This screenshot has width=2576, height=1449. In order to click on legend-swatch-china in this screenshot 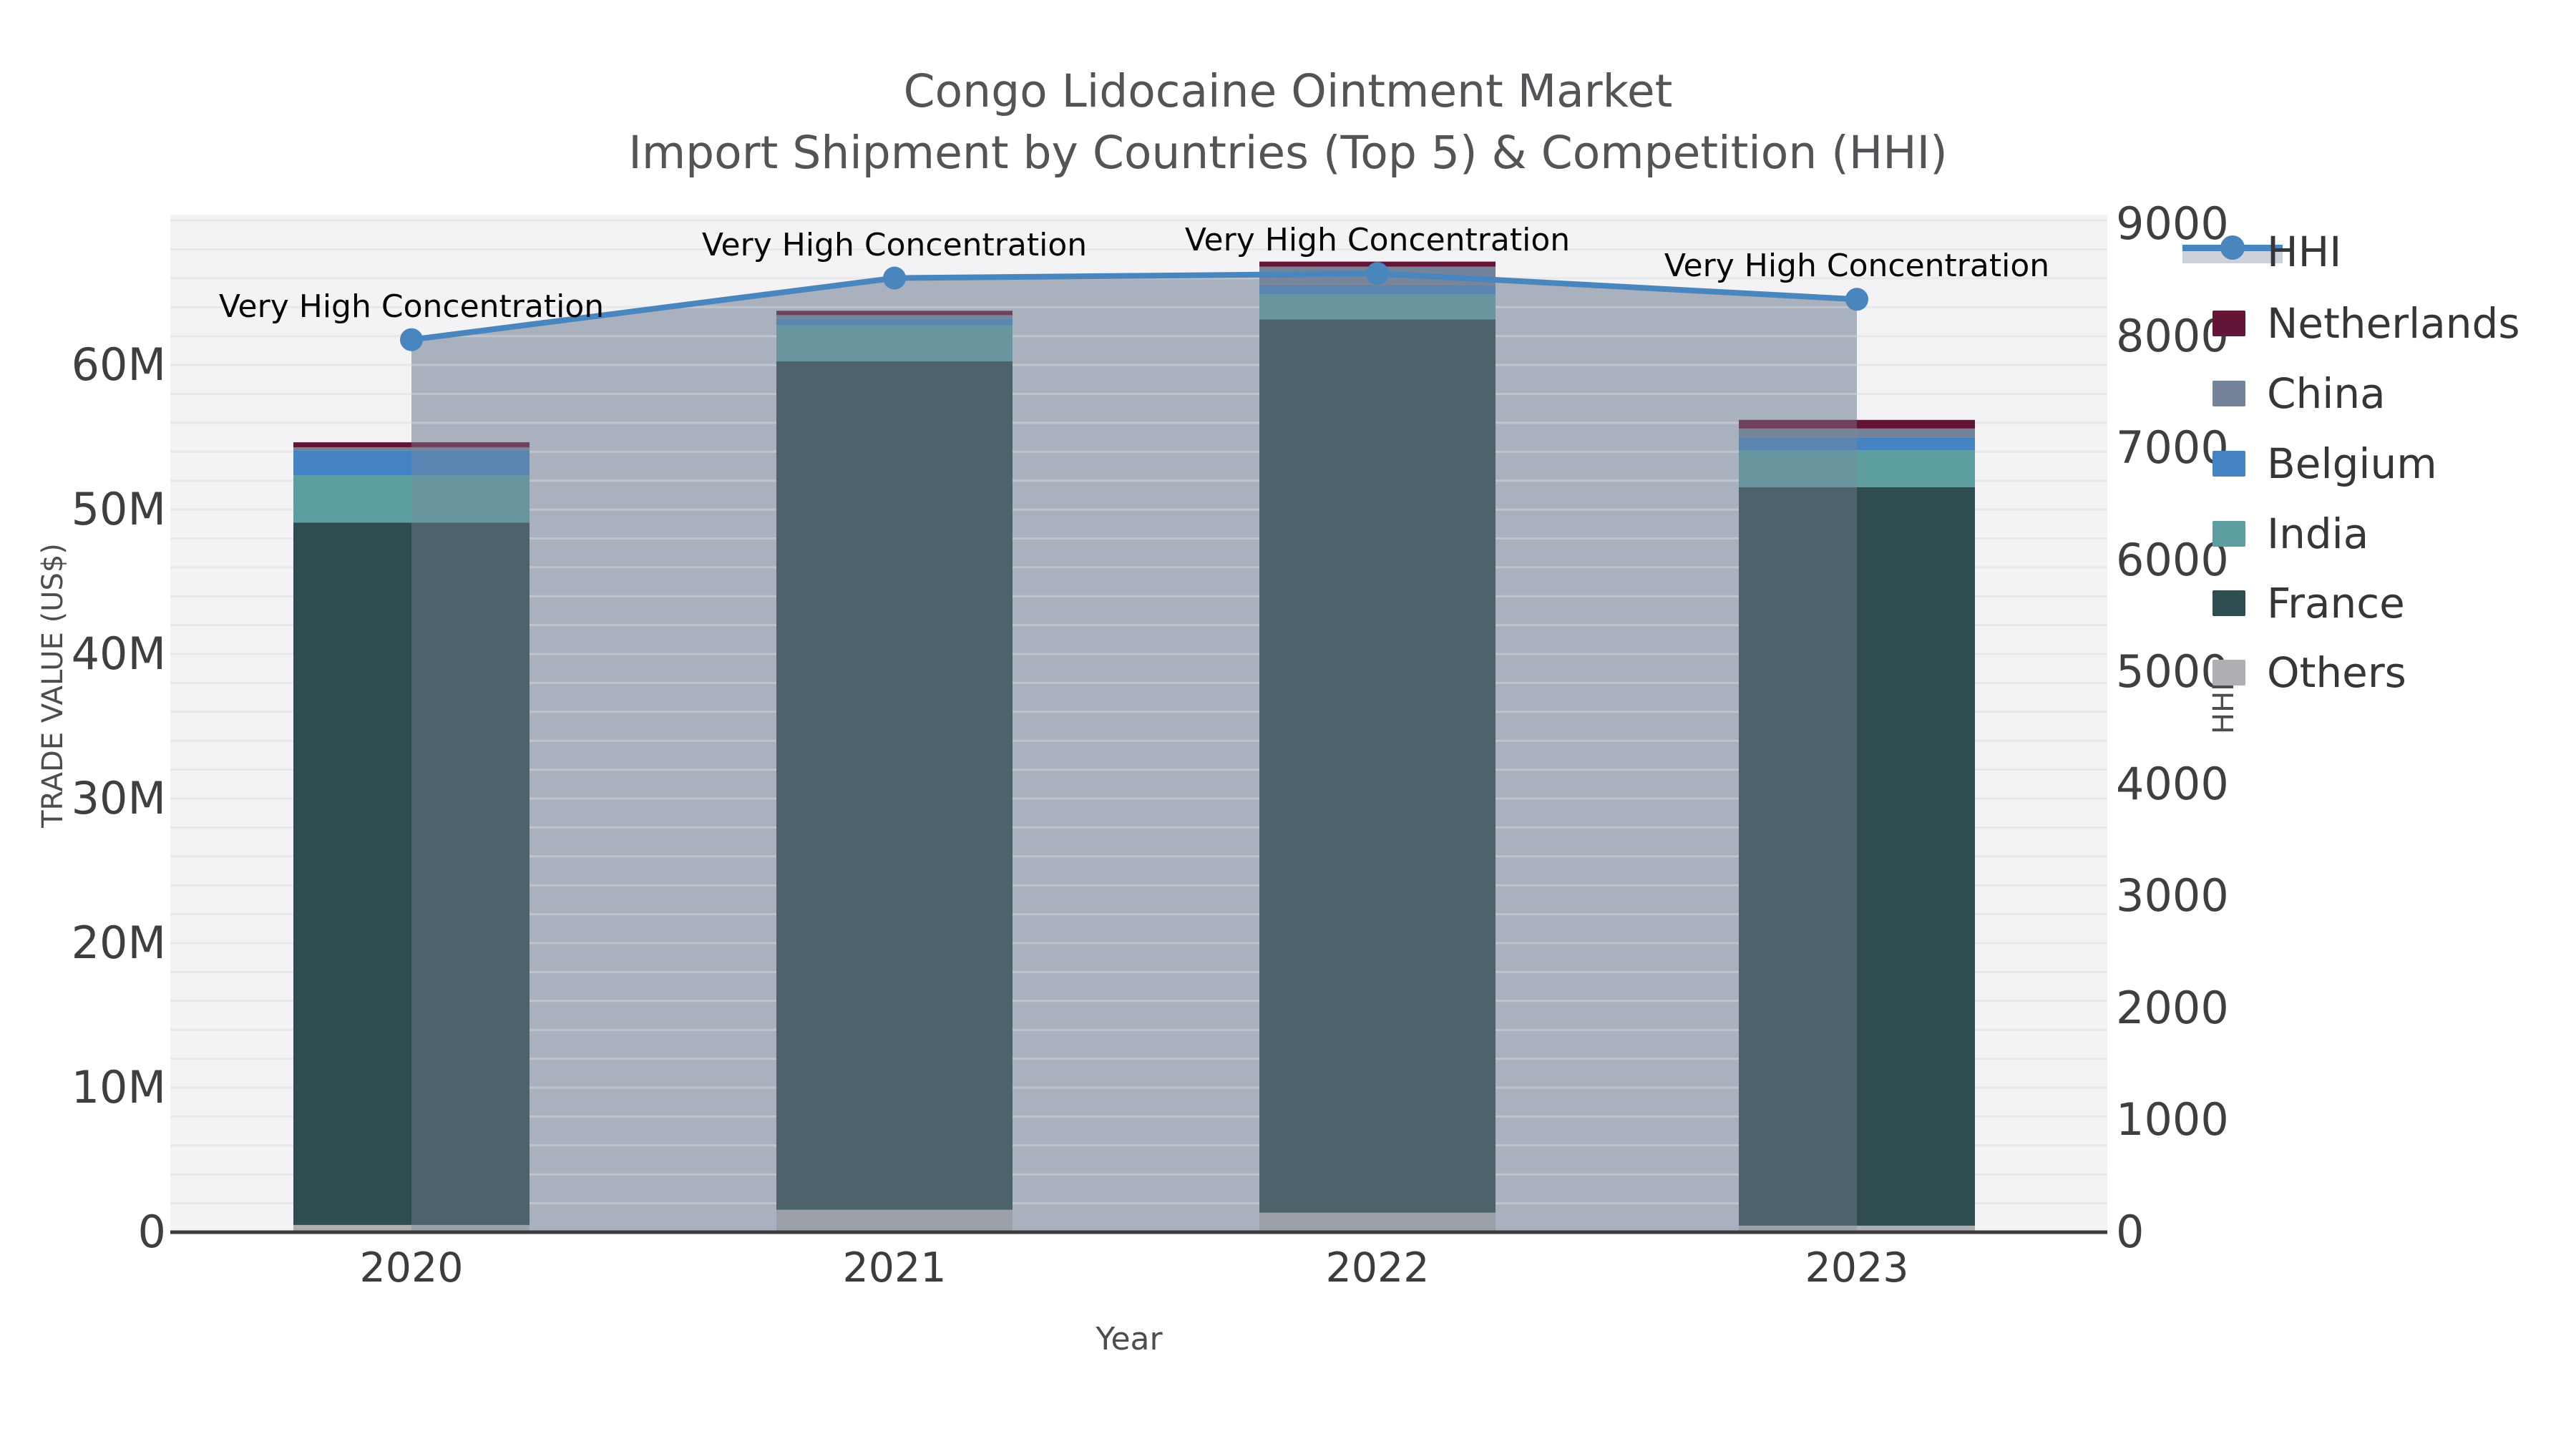, I will do `click(2228, 393)`.